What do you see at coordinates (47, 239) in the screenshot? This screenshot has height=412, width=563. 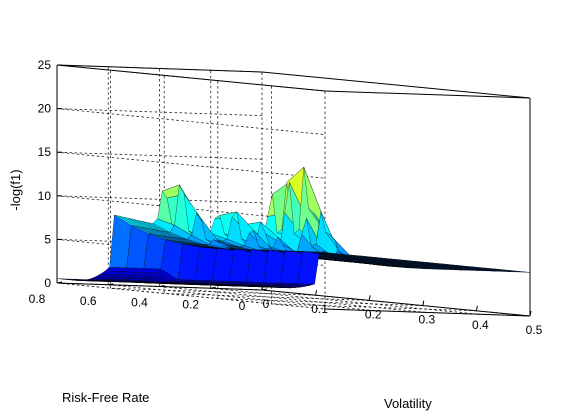 I see `z-tick-label: 5` at bounding box center [47, 239].